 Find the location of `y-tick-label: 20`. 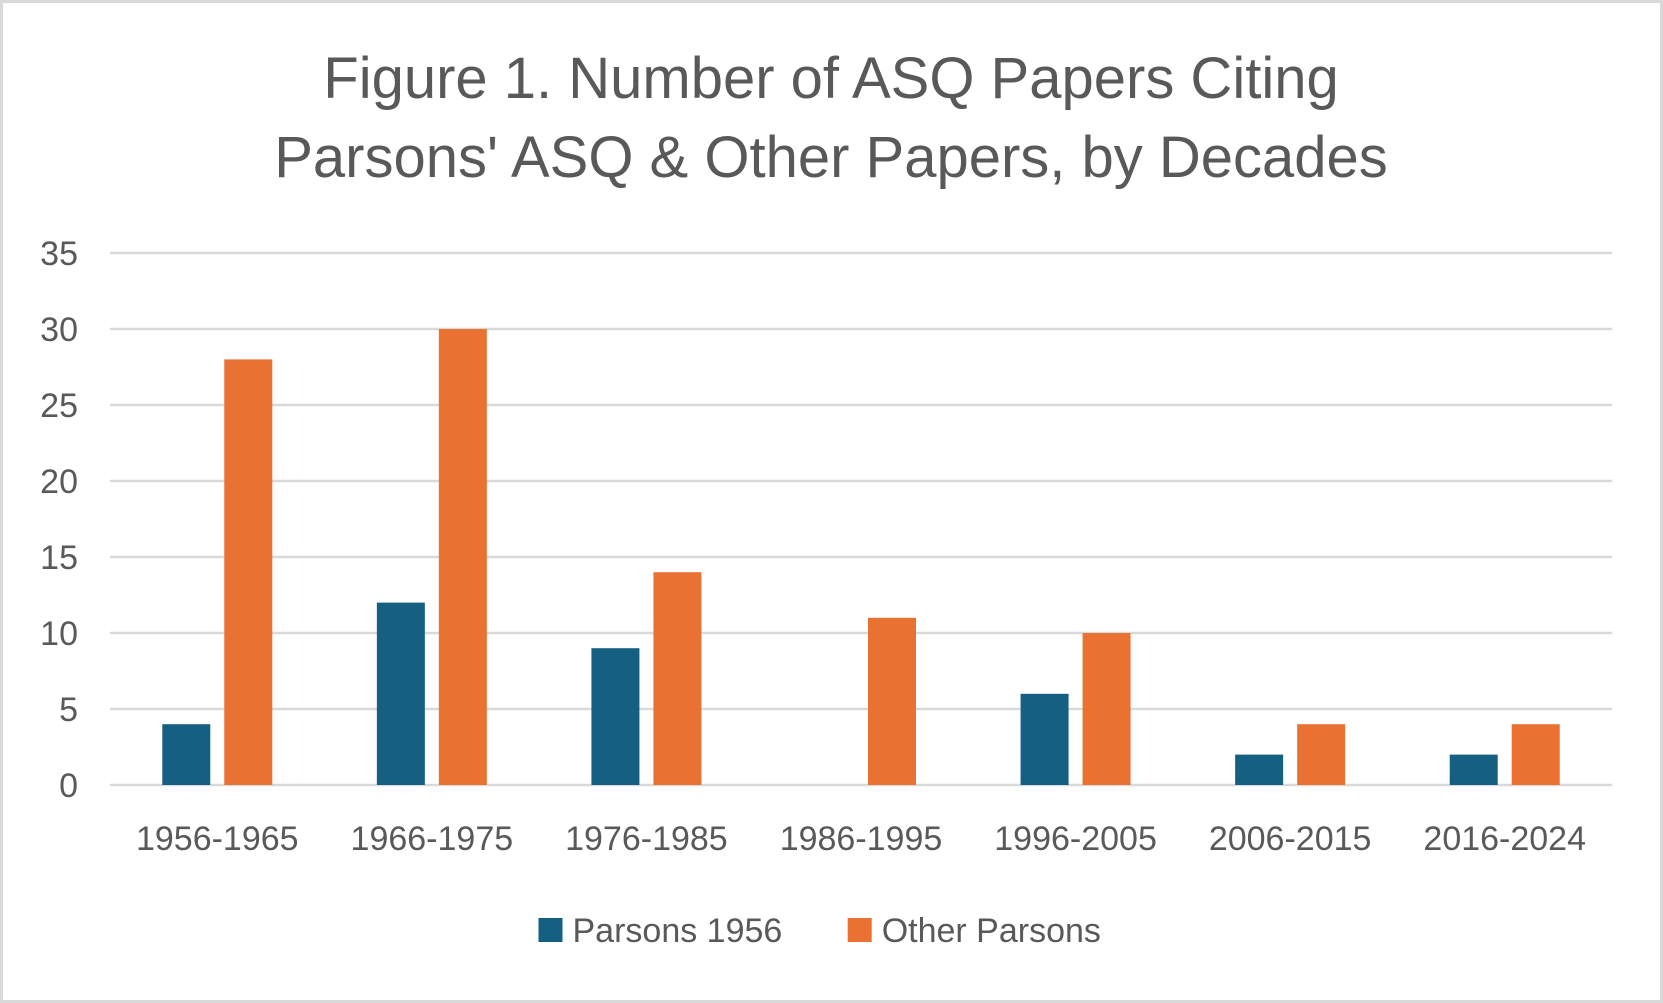

y-tick-label: 20 is located at coordinates (59, 482).